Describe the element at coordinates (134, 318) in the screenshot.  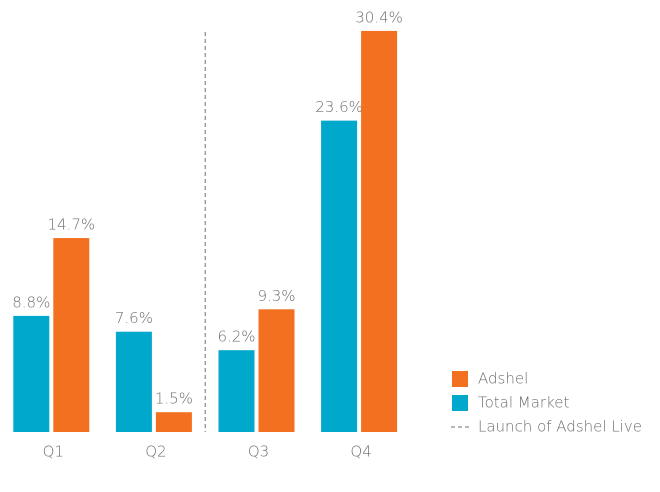
I see `value-label: 7.6%` at that location.